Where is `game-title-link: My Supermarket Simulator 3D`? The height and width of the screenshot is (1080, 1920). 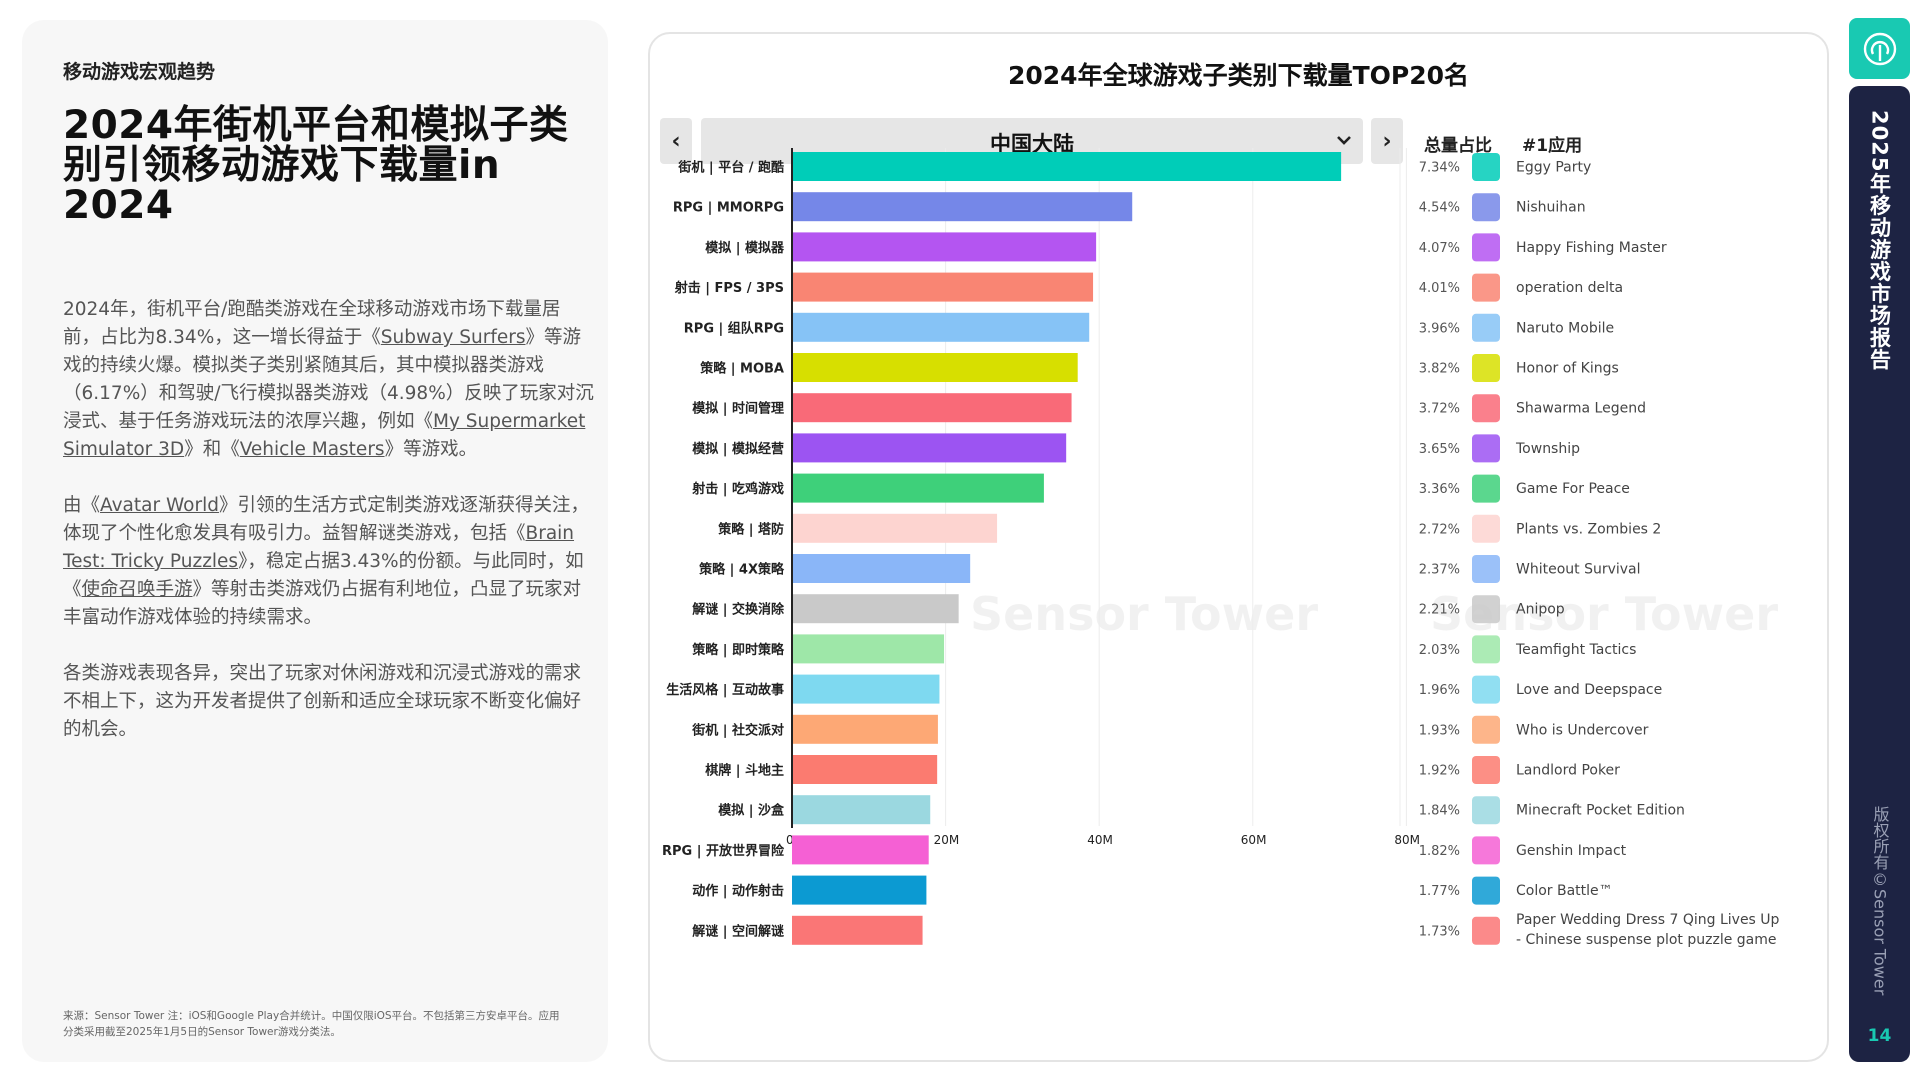
game-title-link: My Supermarket Simulator 3D is located at coordinates (324, 435).